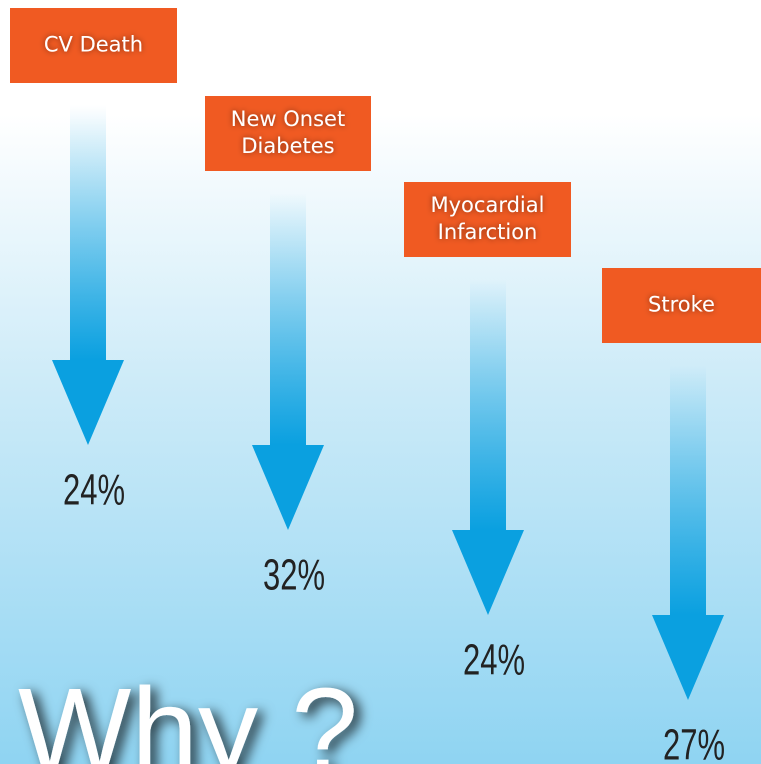 This screenshot has width=761, height=764. I want to click on label-text: New Onset, so click(288, 119).